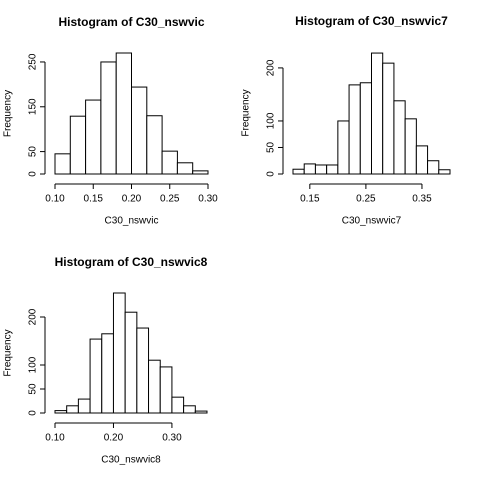 This screenshot has height=480, width=480. Describe the element at coordinates (131, 262) in the screenshot. I see `chart-title: Histogram of C30_nswvic8` at that location.